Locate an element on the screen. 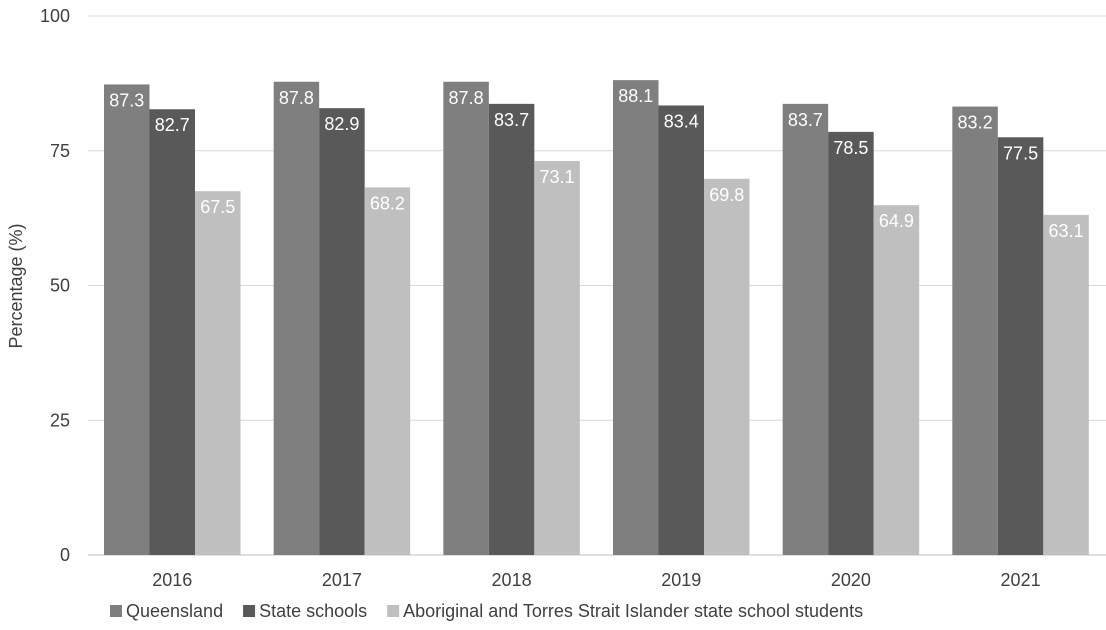  data-label: 83.2 is located at coordinates (975, 123).